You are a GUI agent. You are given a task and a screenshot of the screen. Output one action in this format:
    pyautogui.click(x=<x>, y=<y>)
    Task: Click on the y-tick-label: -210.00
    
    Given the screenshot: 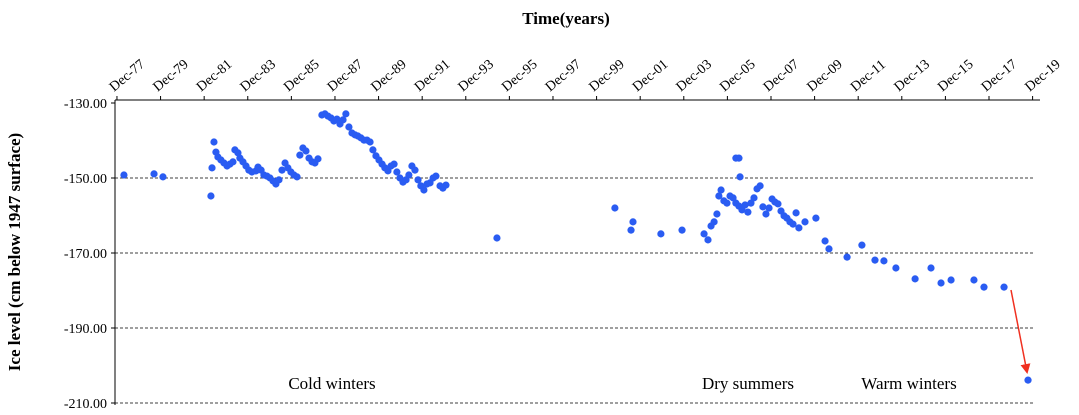 What is the action you would take?
    pyautogui.click(x=85, y=404)
    